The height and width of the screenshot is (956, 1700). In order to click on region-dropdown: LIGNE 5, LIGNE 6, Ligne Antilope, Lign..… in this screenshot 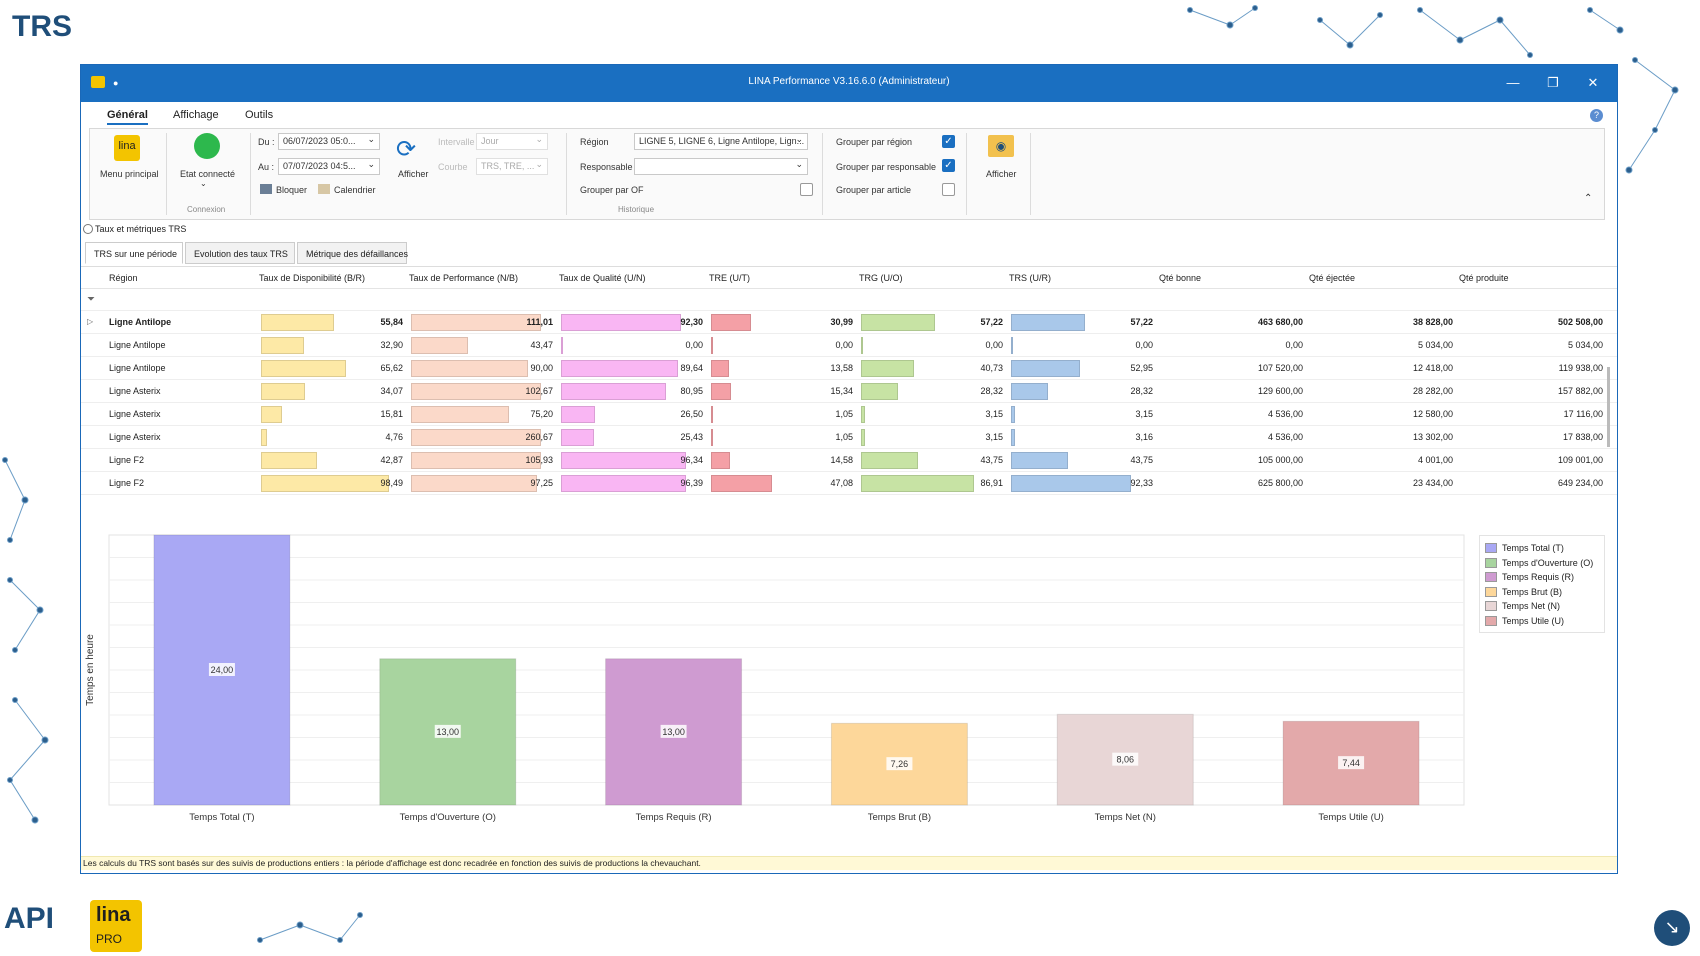, I will do `click(721, 141)`.